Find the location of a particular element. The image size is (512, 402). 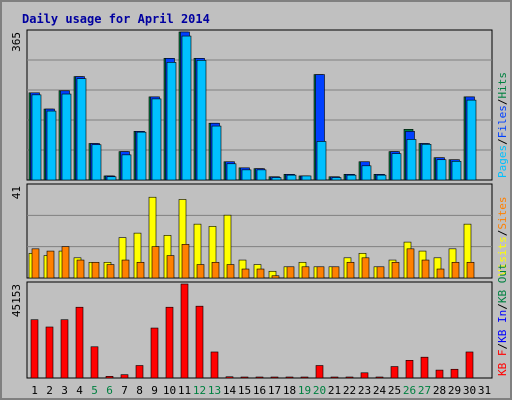

legend-item: Pages is located at coordinates (502, 161).